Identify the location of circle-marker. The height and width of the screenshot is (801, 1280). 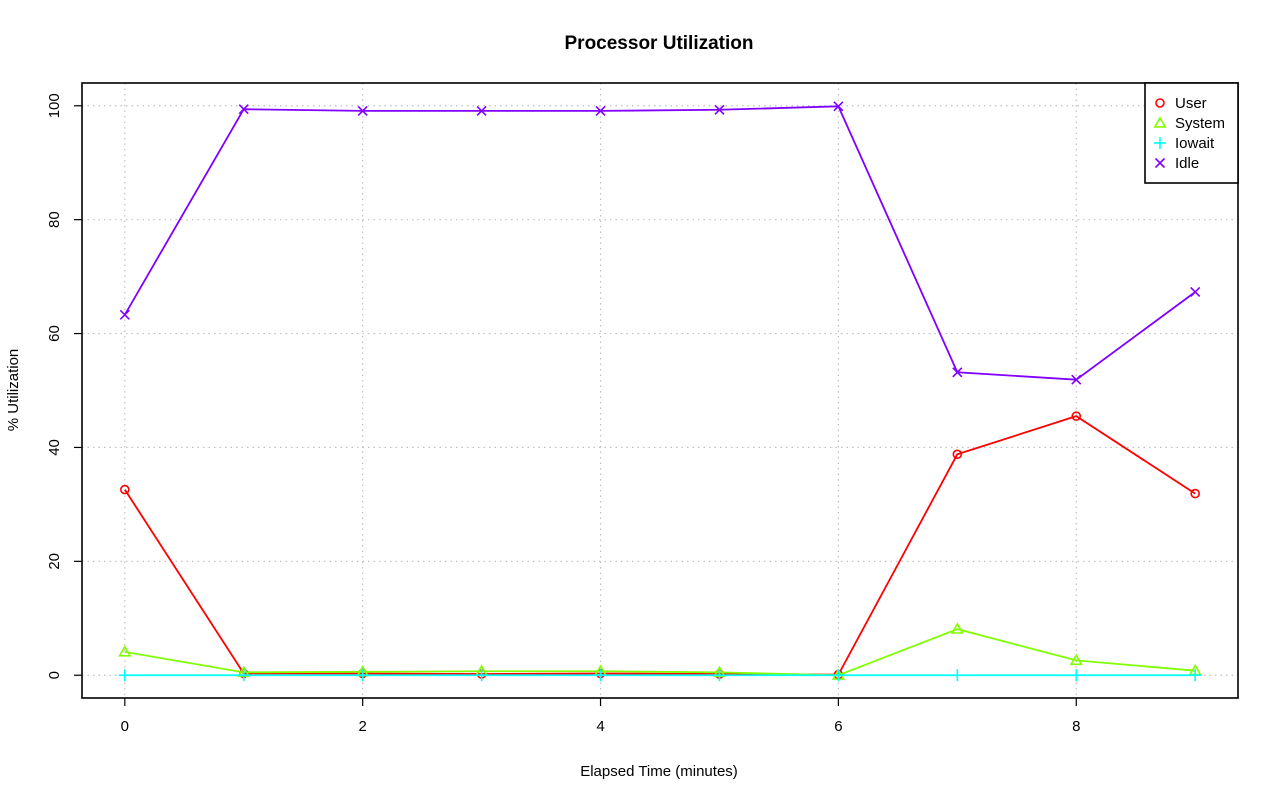
(1160, 103).